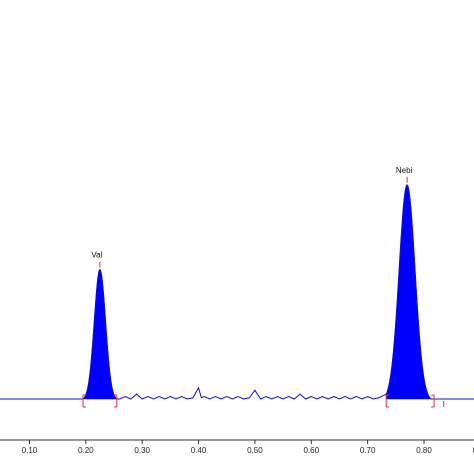 The width and height of the screenshot is (474, 474). Describe the element at coordinates (142, 450) in the screenshot. I see `x-tick-label: 0.30` at that location.